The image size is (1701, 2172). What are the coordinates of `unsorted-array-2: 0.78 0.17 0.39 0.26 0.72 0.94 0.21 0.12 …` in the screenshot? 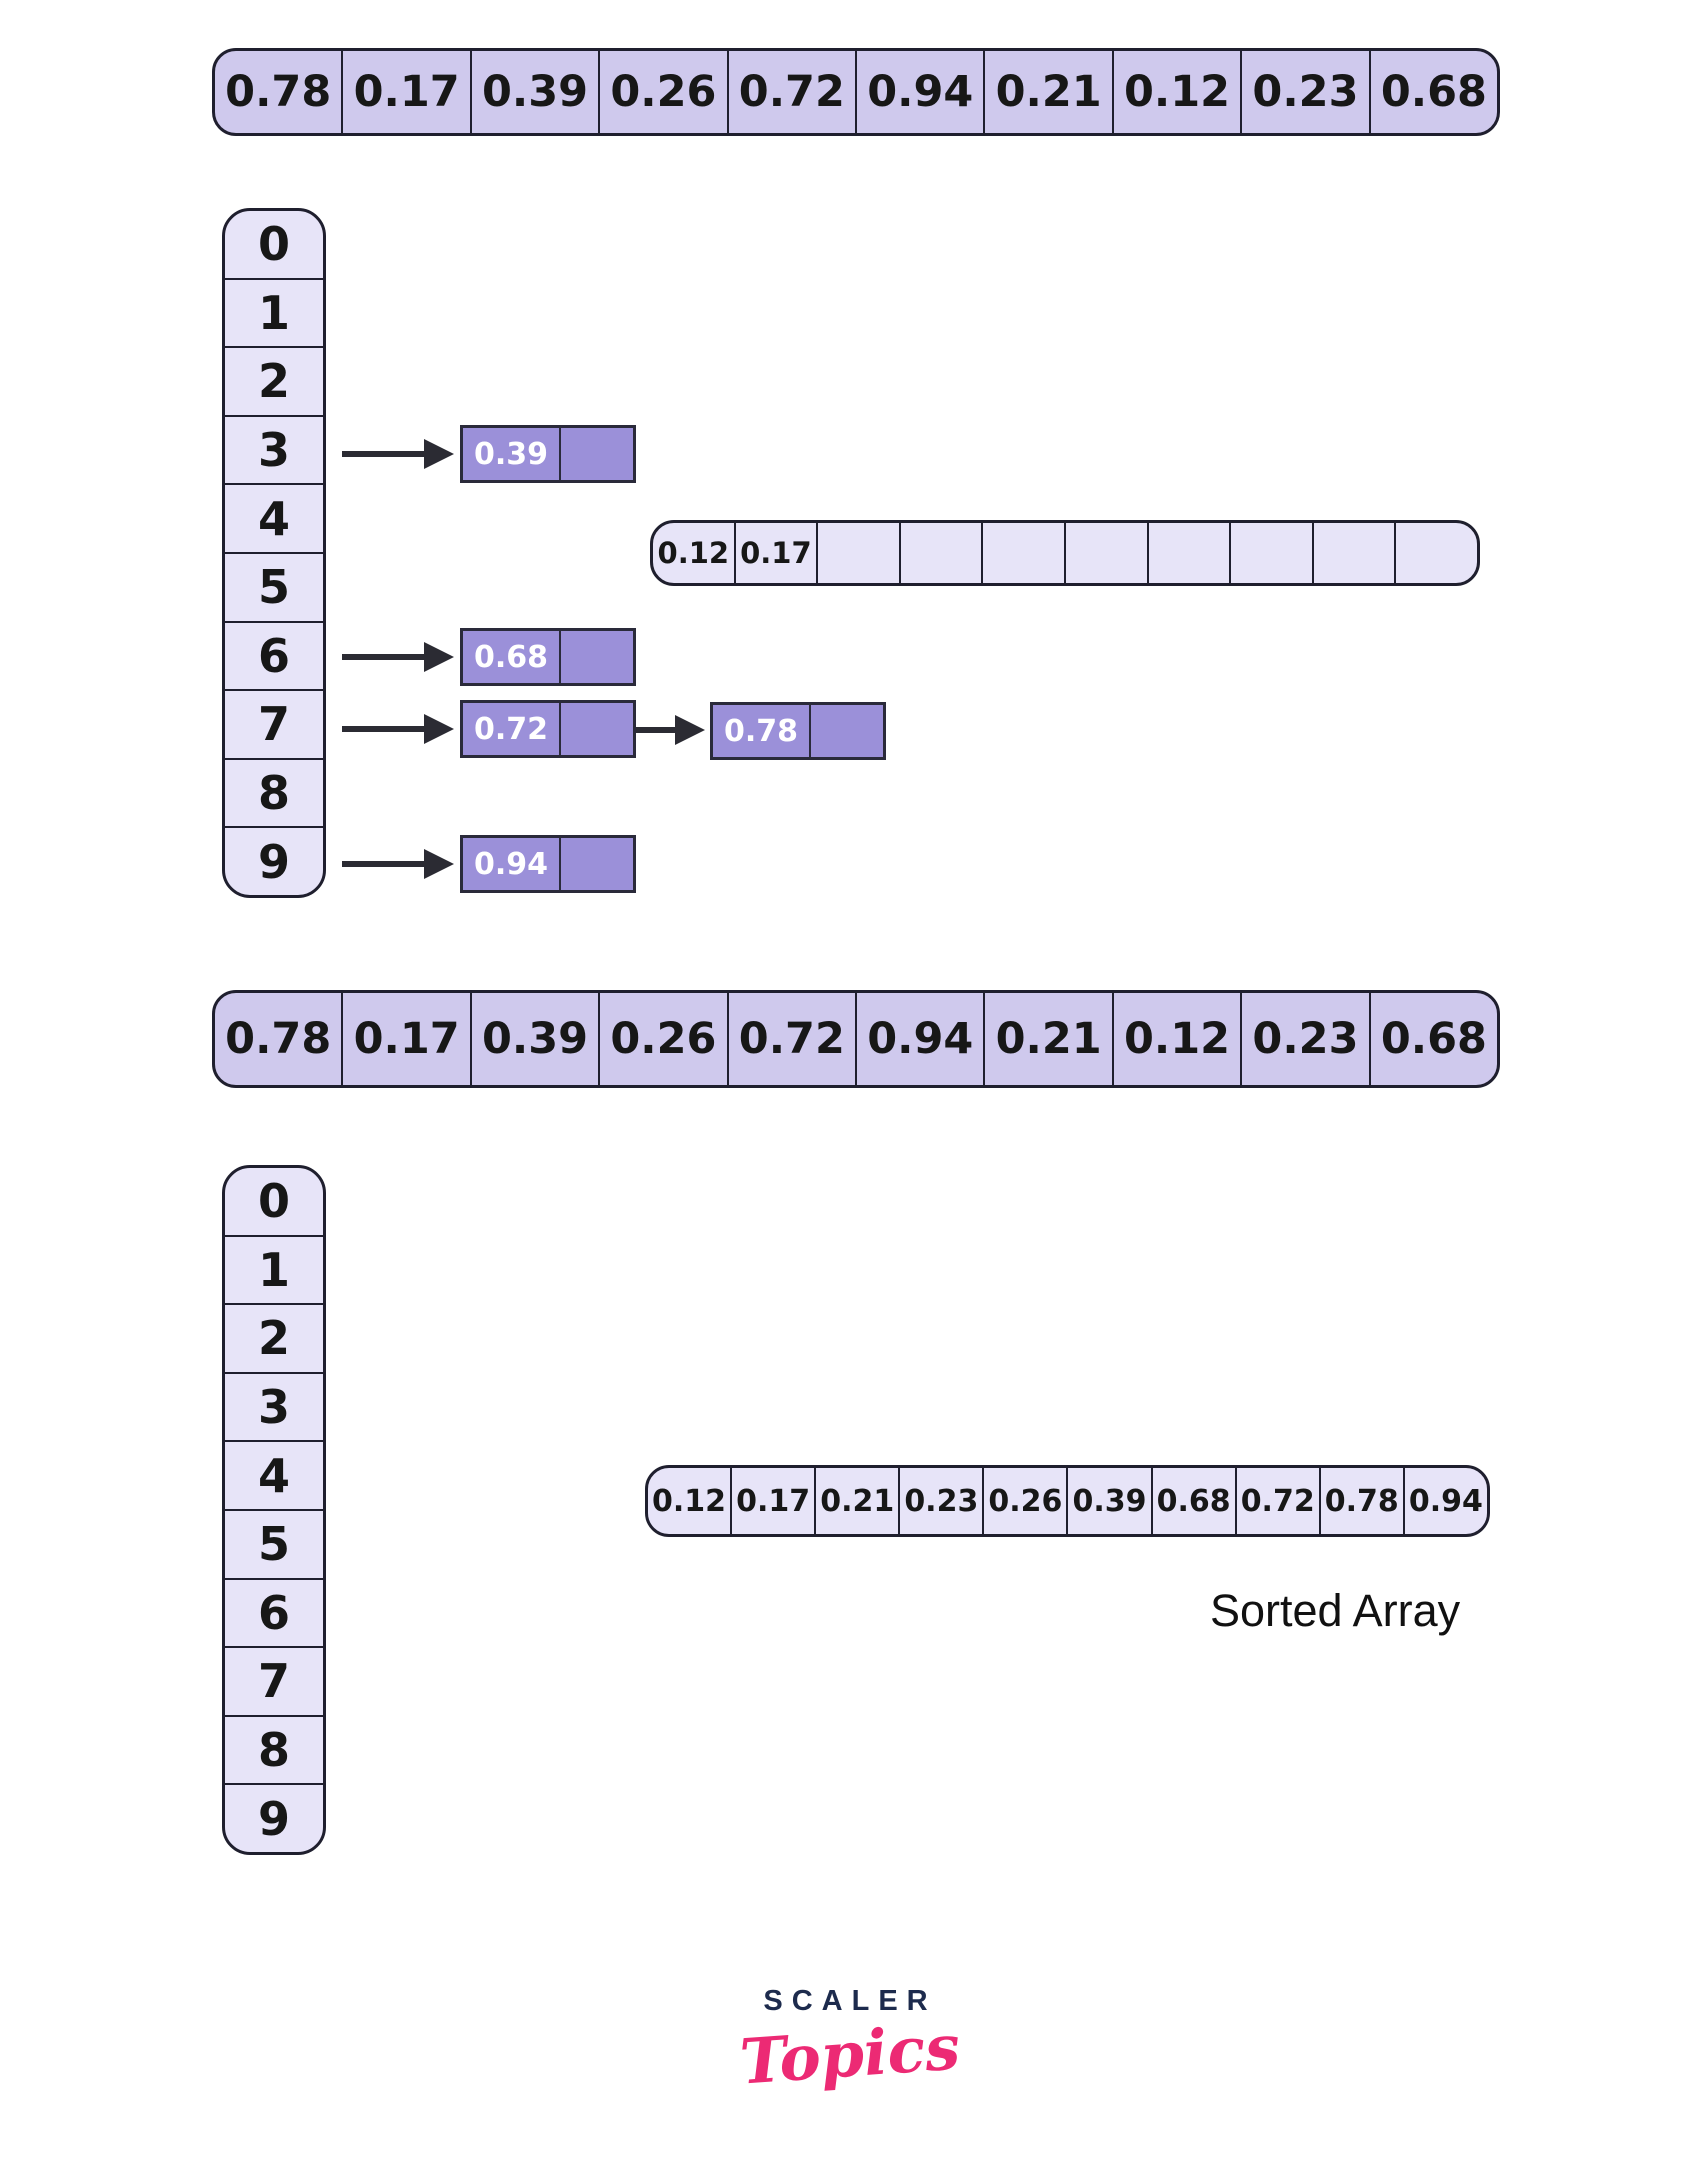 It's located at (856, 1039).